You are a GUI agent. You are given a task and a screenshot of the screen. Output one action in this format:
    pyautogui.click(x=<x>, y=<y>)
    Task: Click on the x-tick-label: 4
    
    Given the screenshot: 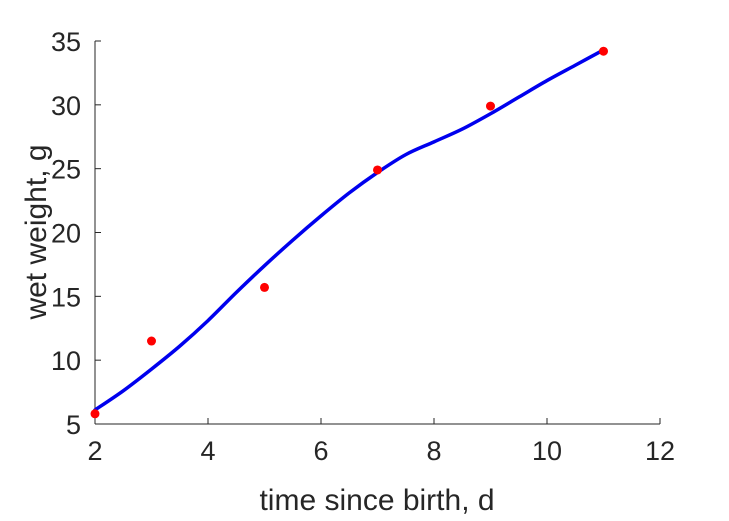 What is the action you would take?
    pyautogui.click(x=207, y=451)
    